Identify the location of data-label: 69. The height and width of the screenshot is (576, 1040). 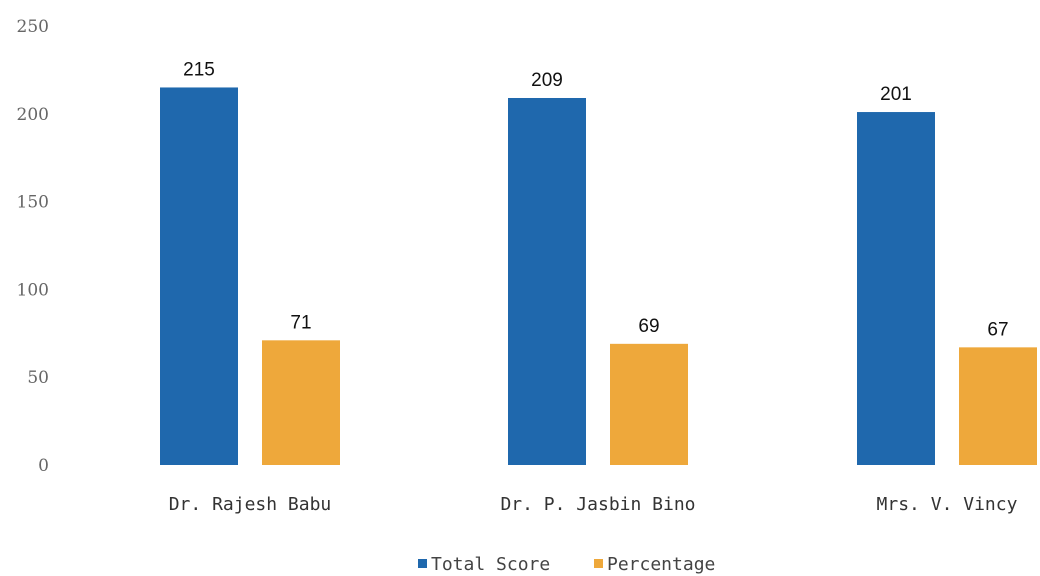
(648, 326).